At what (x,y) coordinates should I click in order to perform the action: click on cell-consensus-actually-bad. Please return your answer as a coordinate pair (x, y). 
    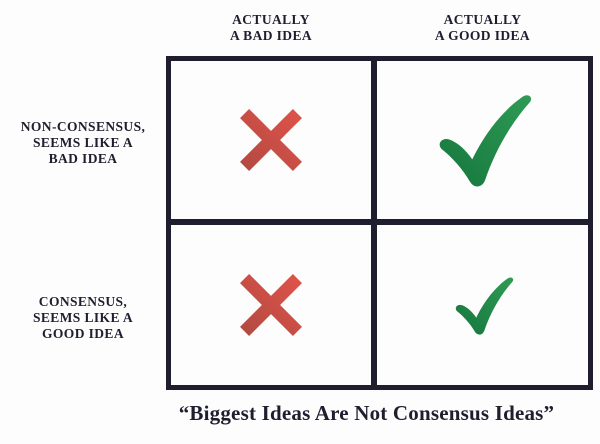
    Looking at the image, I should click on (271, 305).